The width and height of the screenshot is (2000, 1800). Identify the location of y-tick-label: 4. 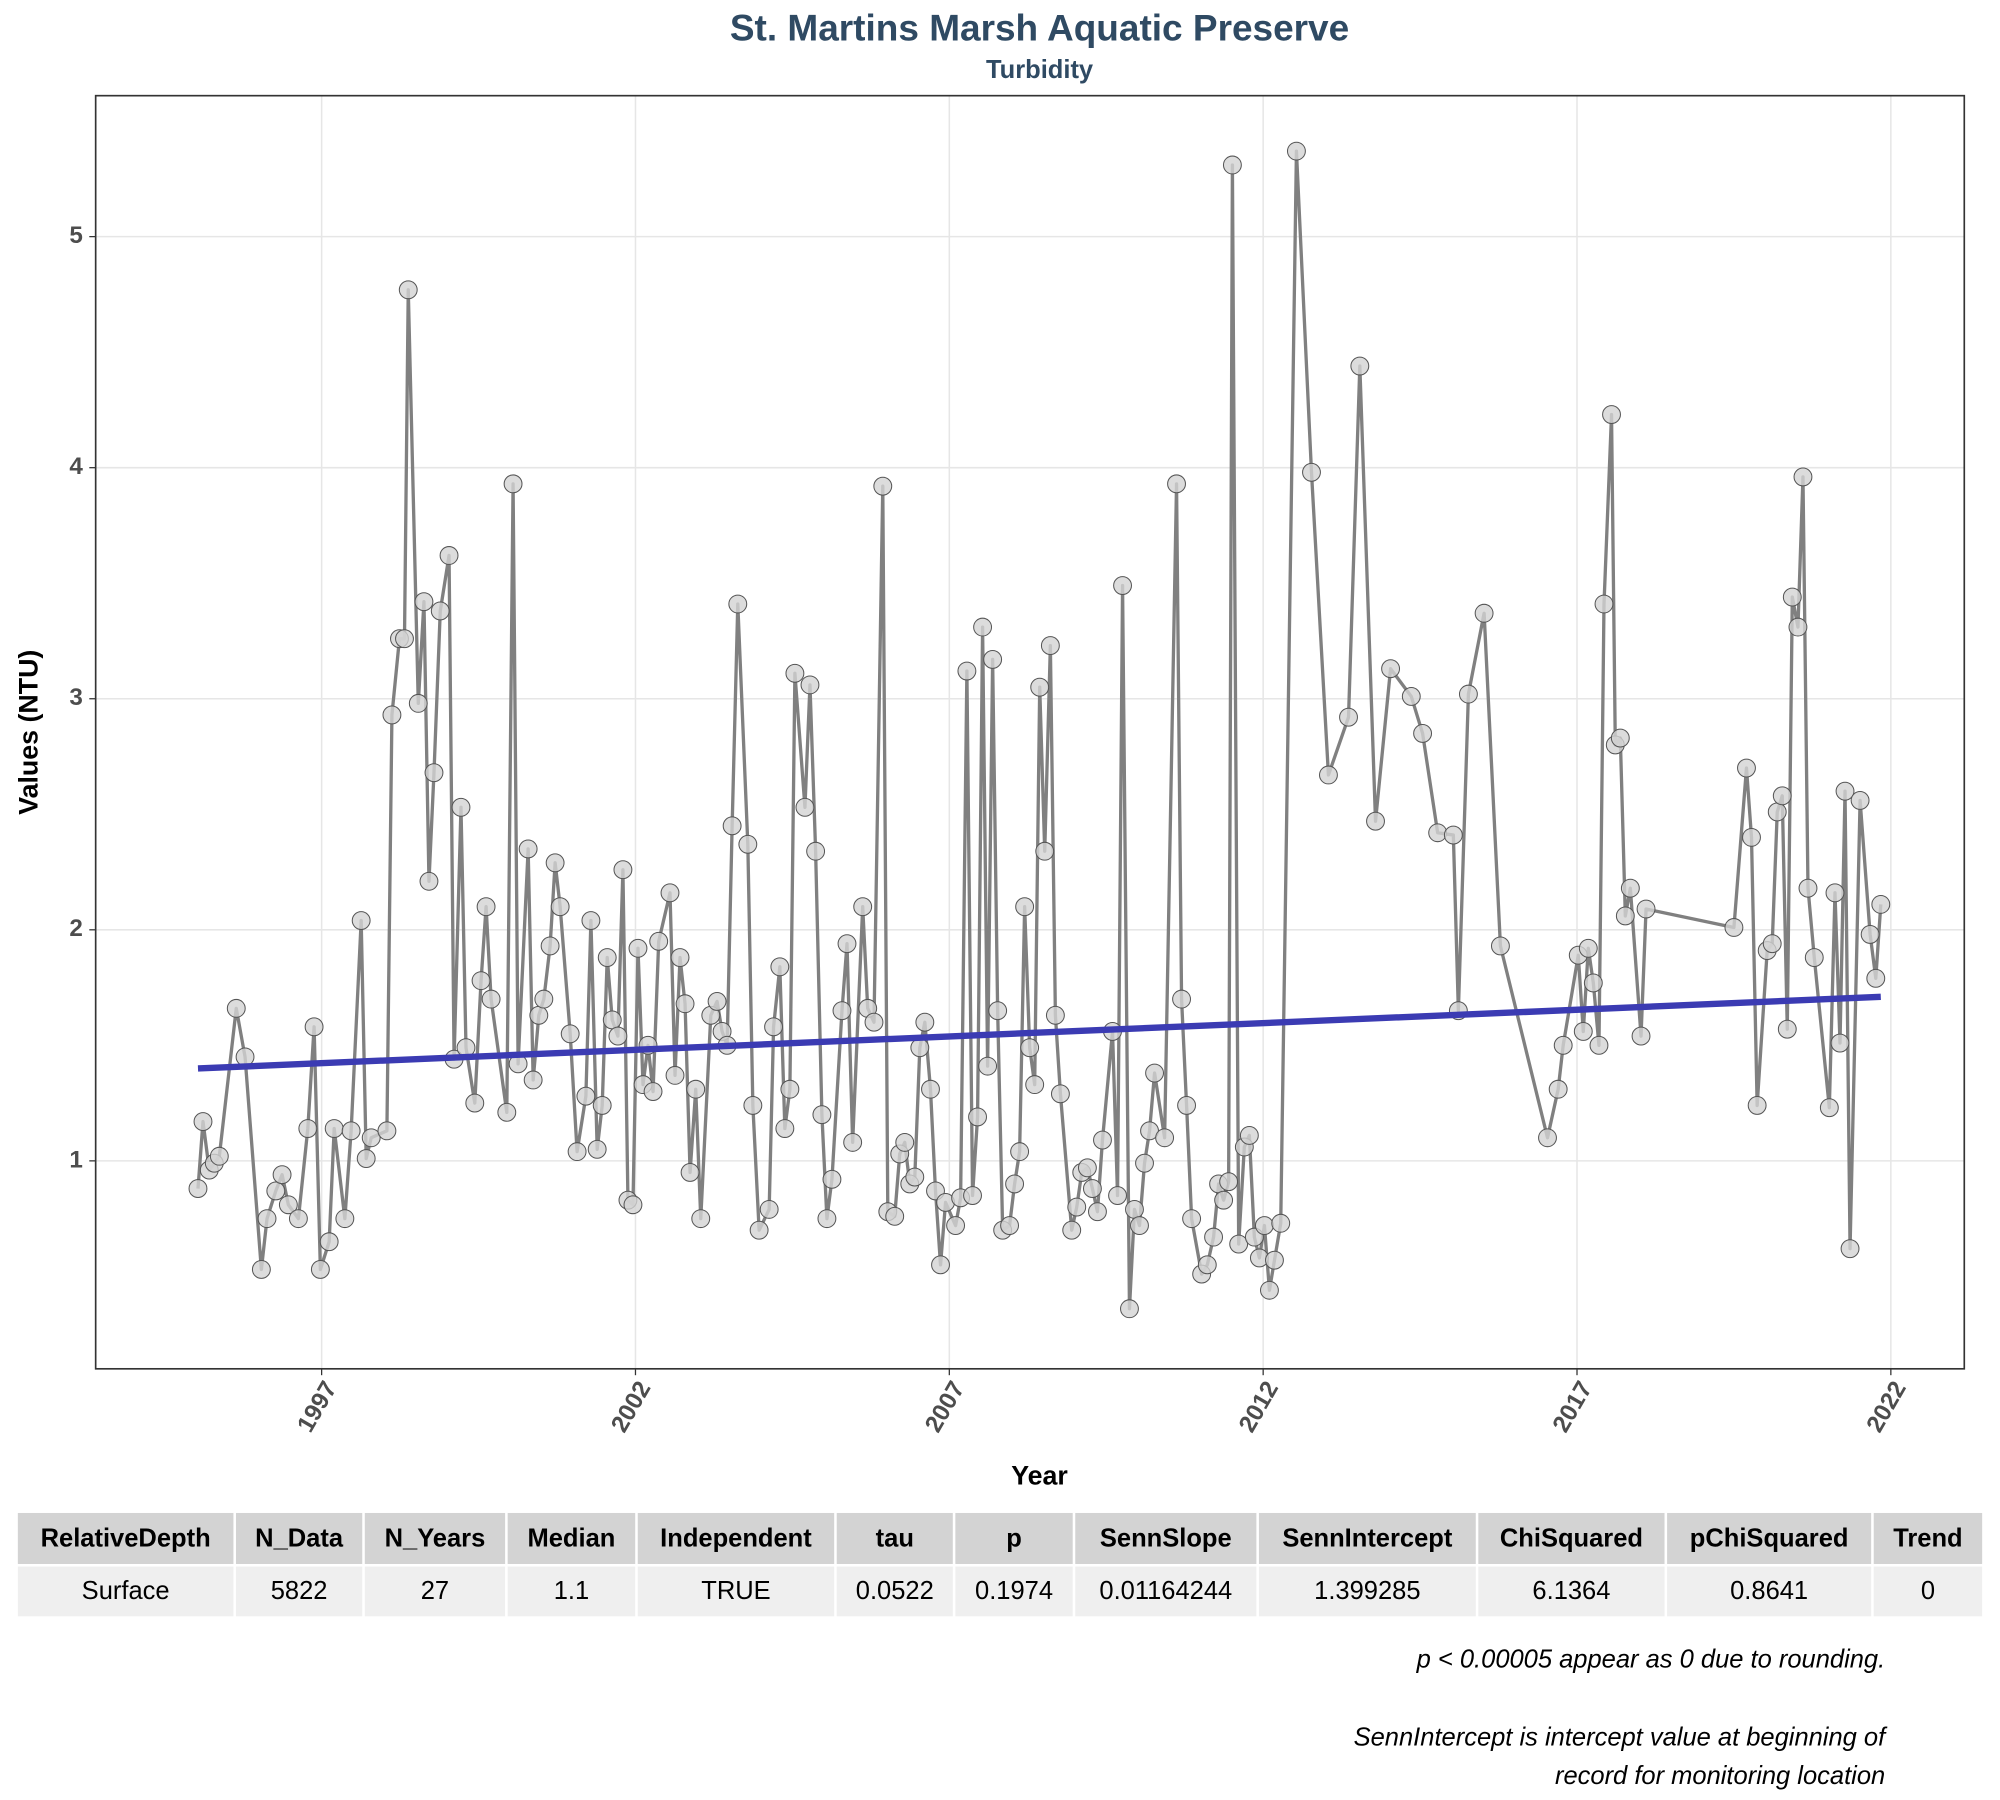
(76, 466).